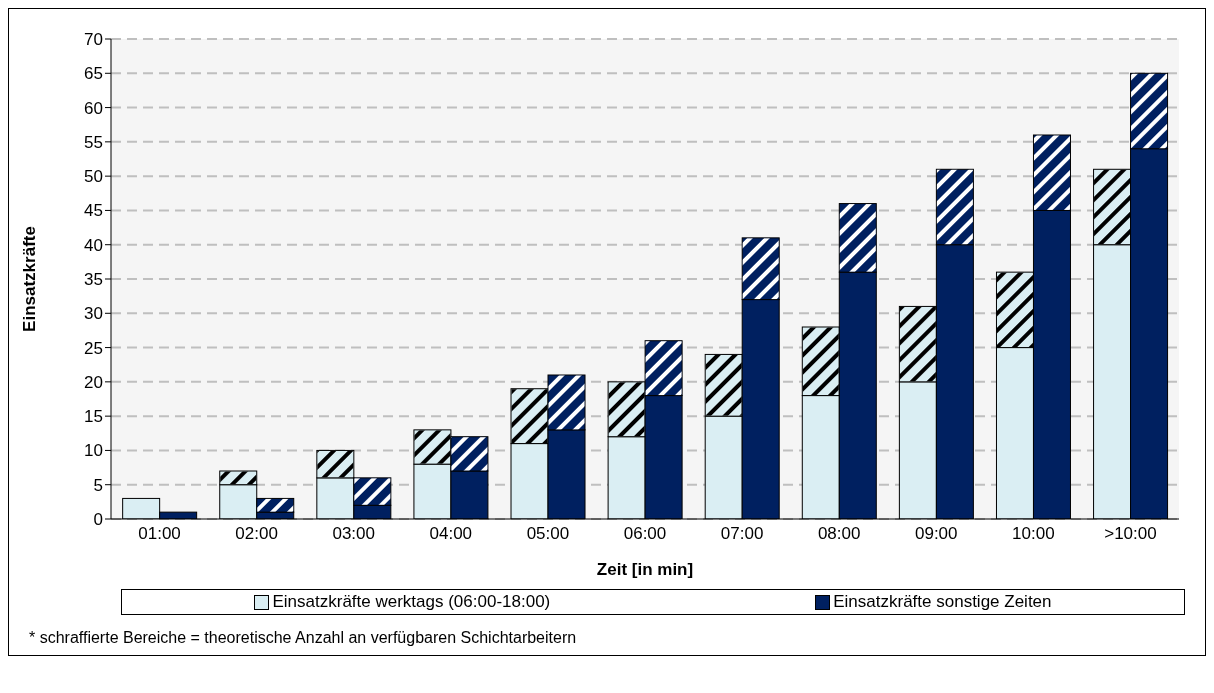 The height and width of the screenshot is (693, 1214). I want to click on legend-label: Einsatzkräfte werktags (06:00-18:00), so click(411, 602).